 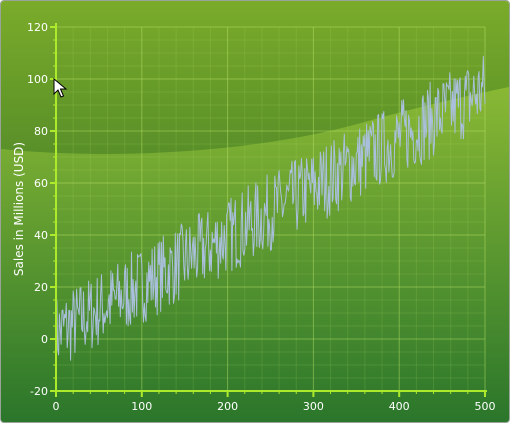 What do you see at coordinates (485, 406) in the screenshot?
I see `x-tick-label: 500` at bounding box center [485, 406].